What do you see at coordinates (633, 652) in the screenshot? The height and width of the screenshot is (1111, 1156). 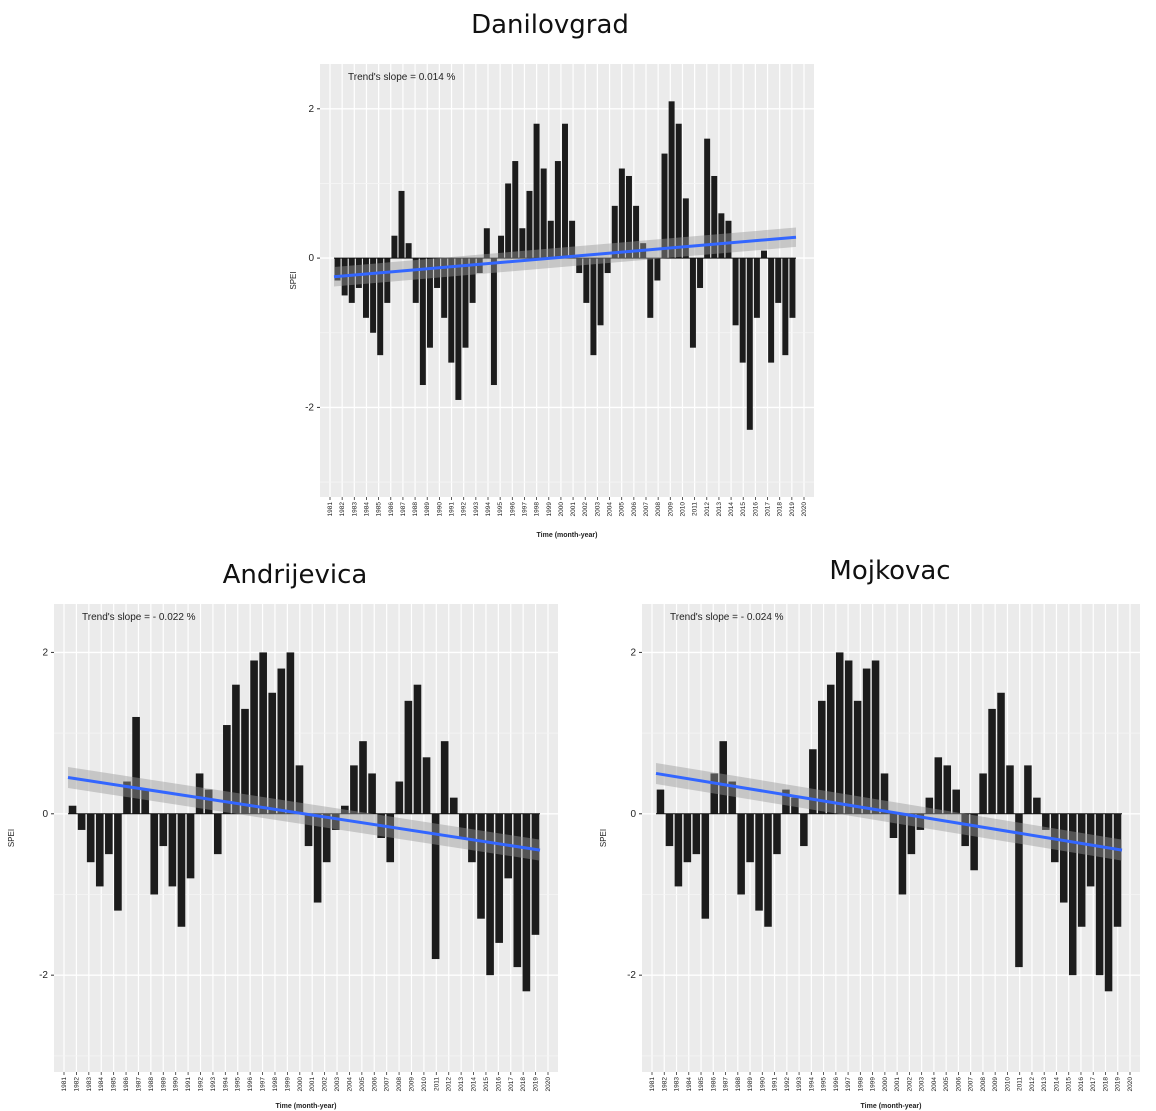 I see `y-tick-label: 2` at bounding box center [633, 652].